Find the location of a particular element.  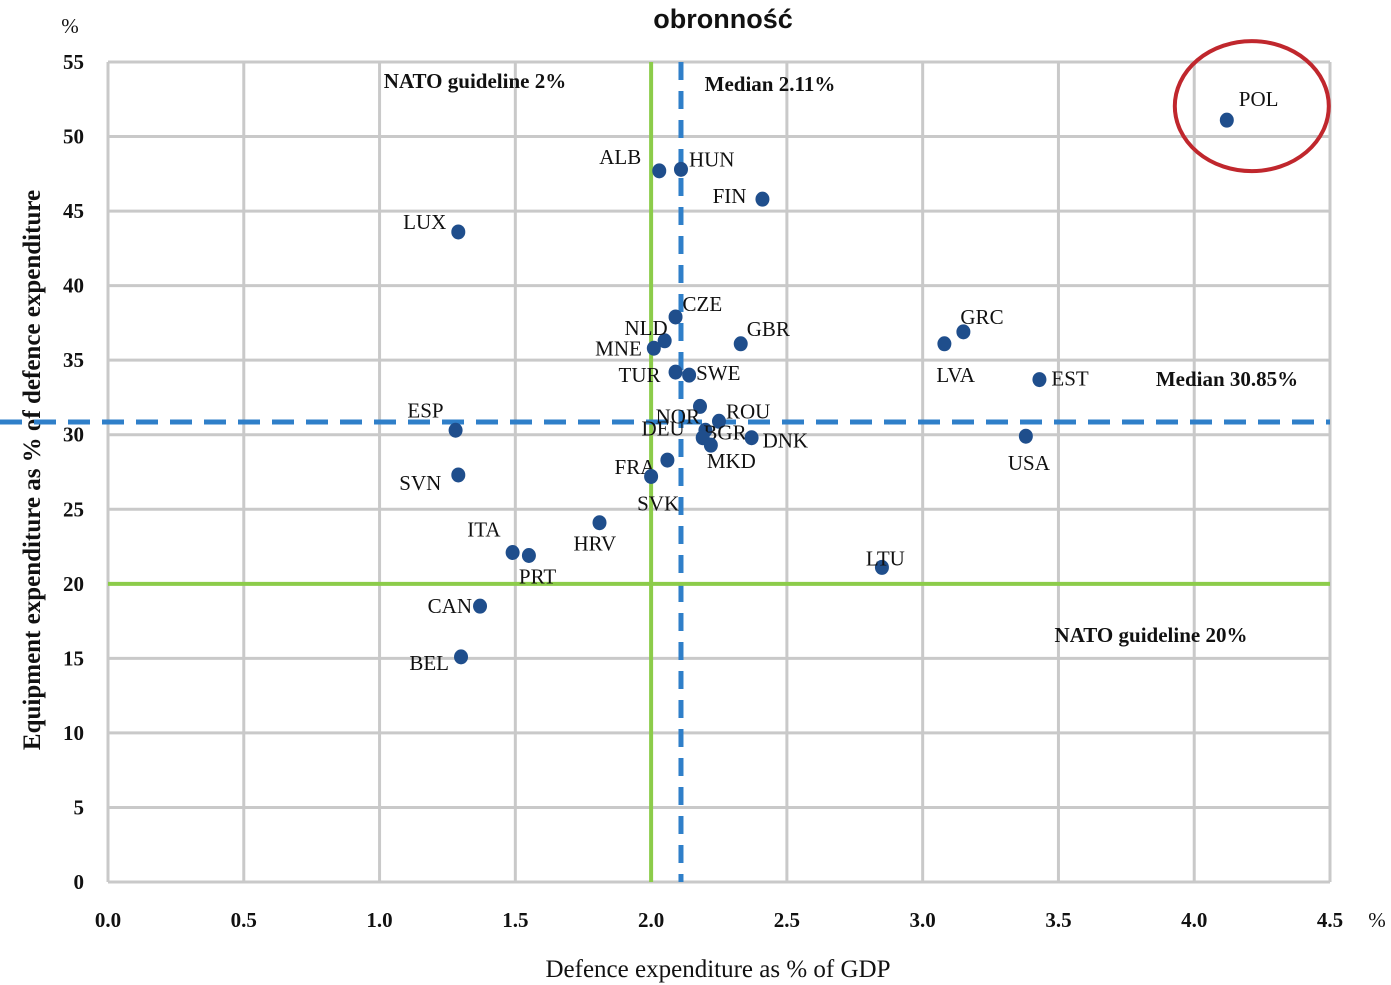

x-tick-label: 3.0 is located at coordinates (923, 920).